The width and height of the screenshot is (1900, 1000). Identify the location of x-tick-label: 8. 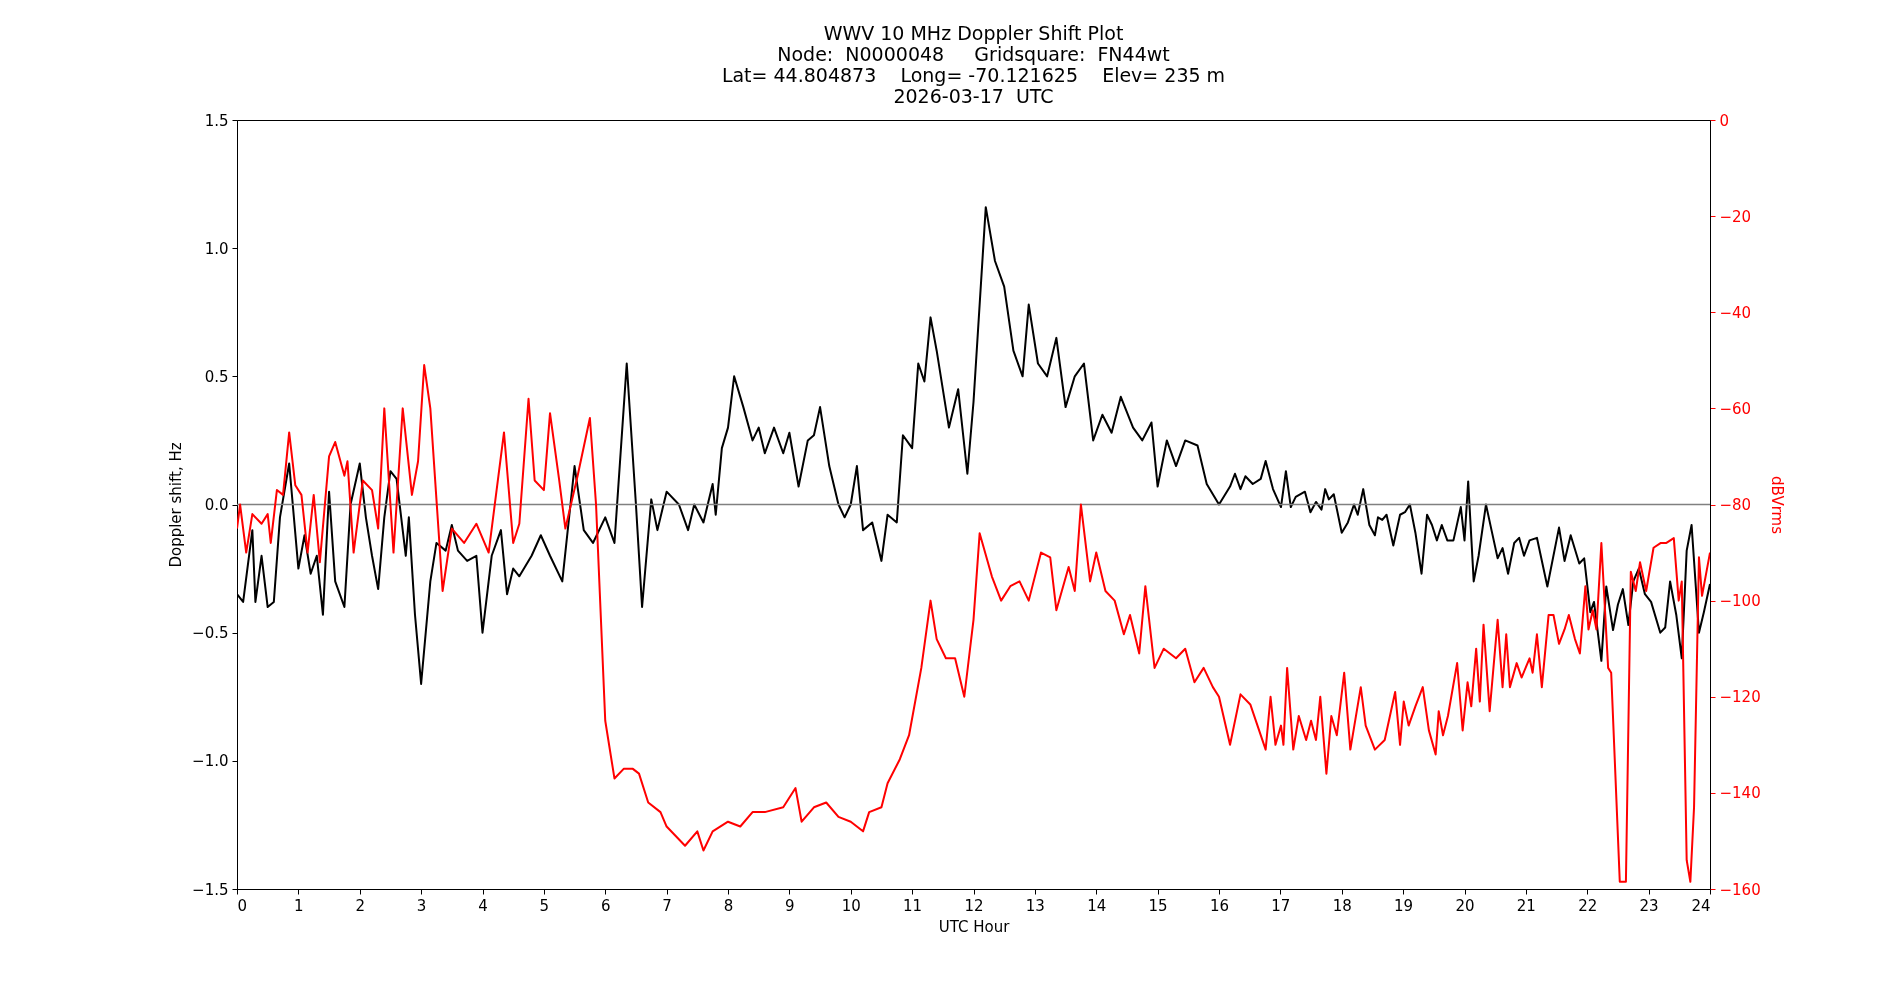
(728, 905).